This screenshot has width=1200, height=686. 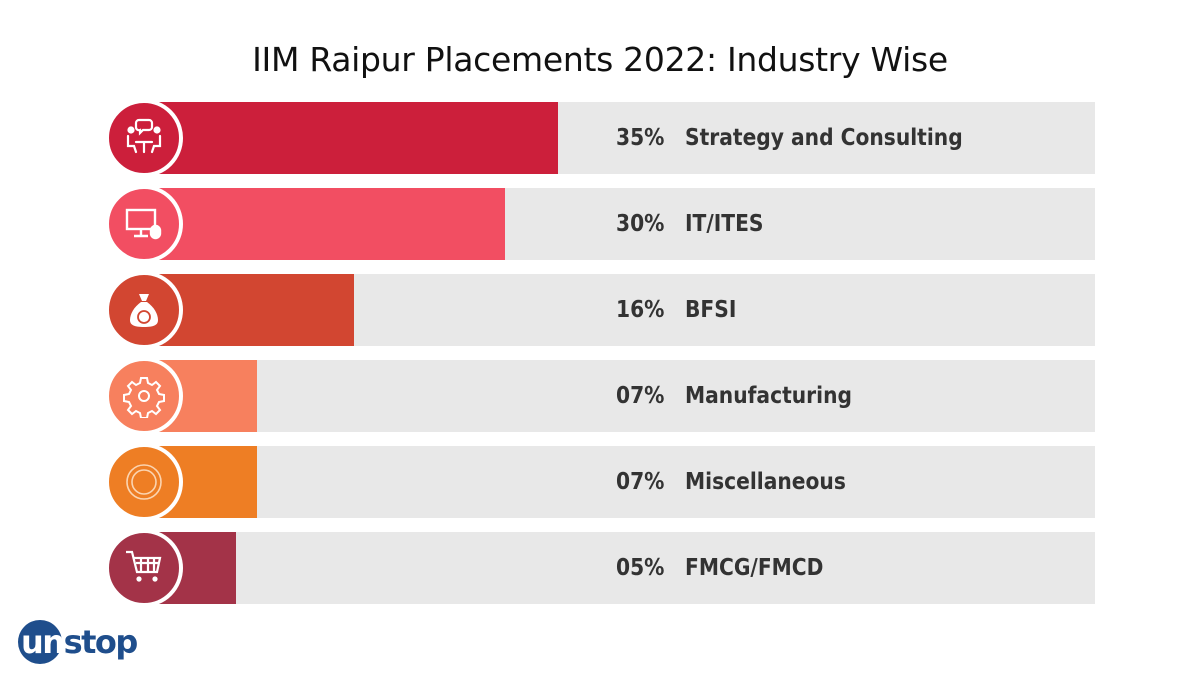 I want to click on bar-row: 35% Strategy and Consulting, so click(x=600, y=138).